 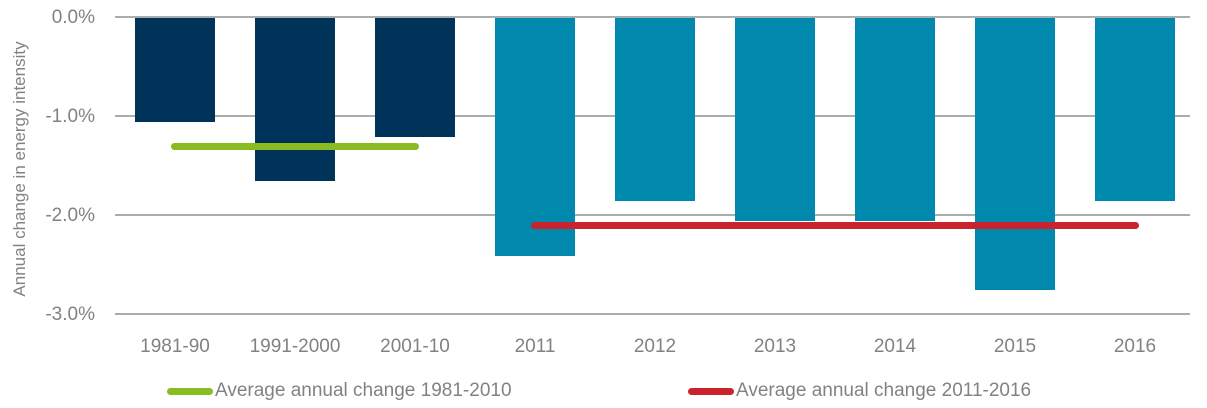 I want to click on bar-2012, so click(x=655, y=110).